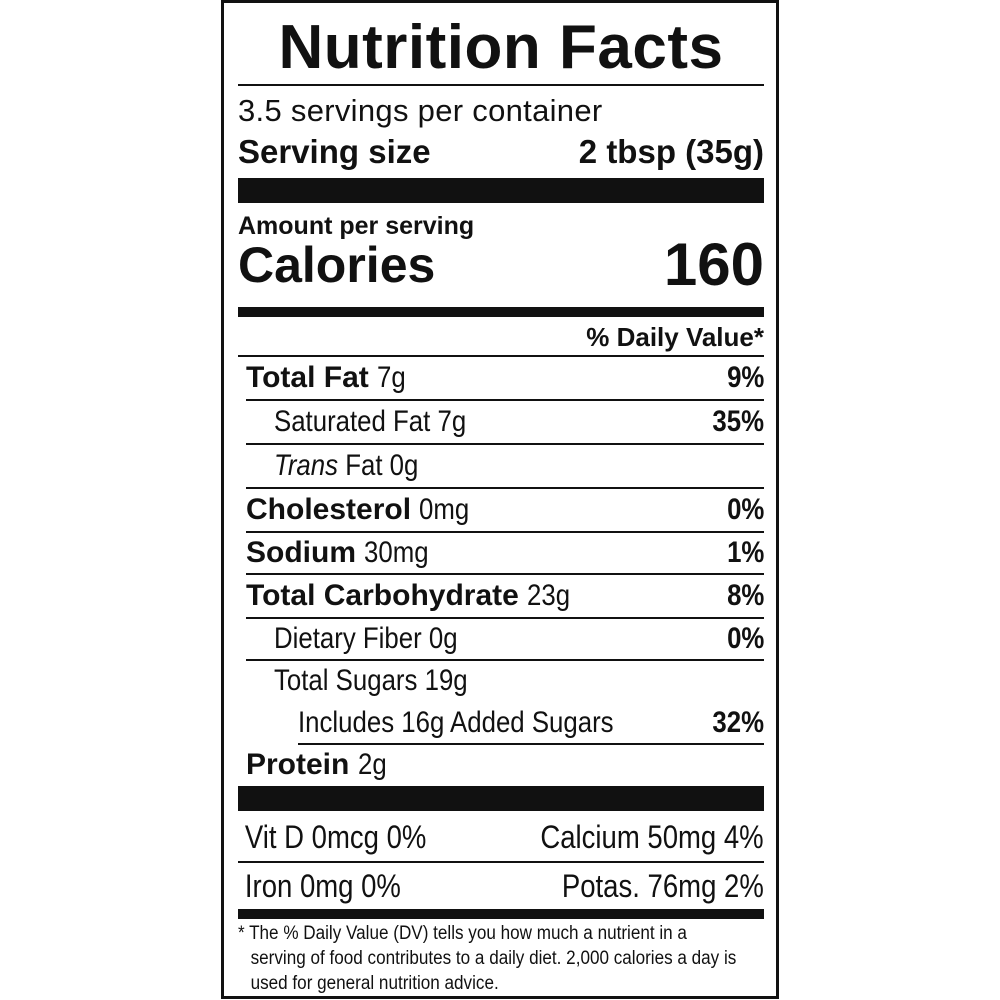  Describe the element at coordinates (444, 509) in the screenshot. I see `nutrient-amount: 0mg` at that location.